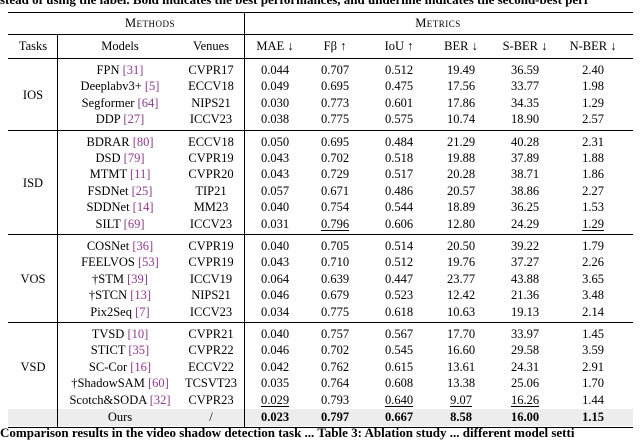 This screenshot has width=640, height=442. What do you see at coordinates (134, 223) in the screenshot?
I see `citation-ref: [69]` at bounding box center [134, 223].